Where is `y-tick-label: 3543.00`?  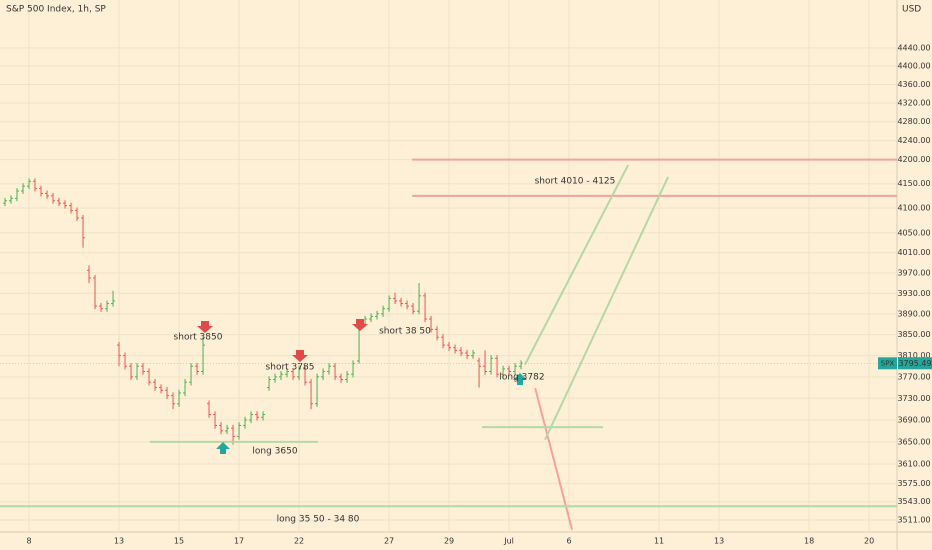 y-tick-label: 3543.00 is located at coordinates (913, 501).